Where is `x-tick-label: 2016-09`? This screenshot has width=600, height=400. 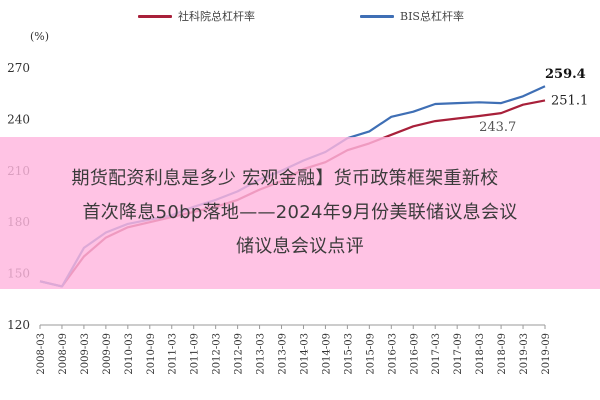
x-tick-label: 2016-09 is located at coordinates (414, 354).